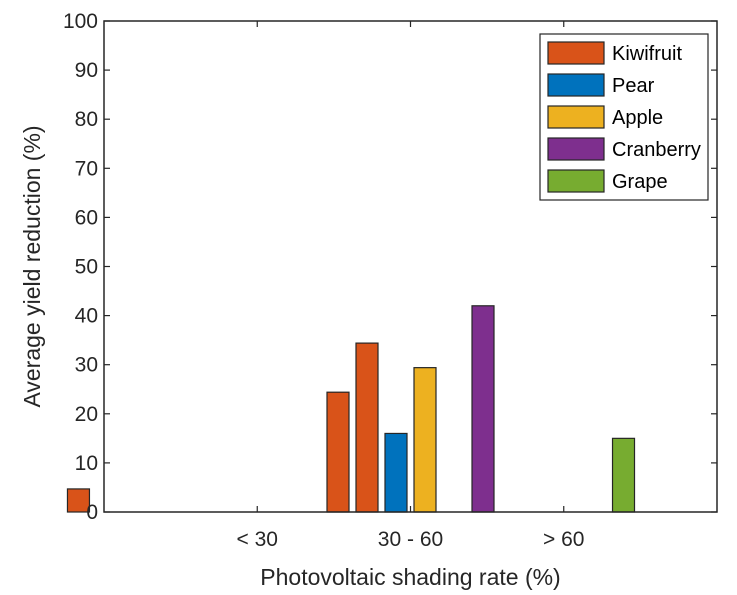  Describe the element at coordinates (86, 217) in the screenshot. I see `y-tick-label: 60` at that location.